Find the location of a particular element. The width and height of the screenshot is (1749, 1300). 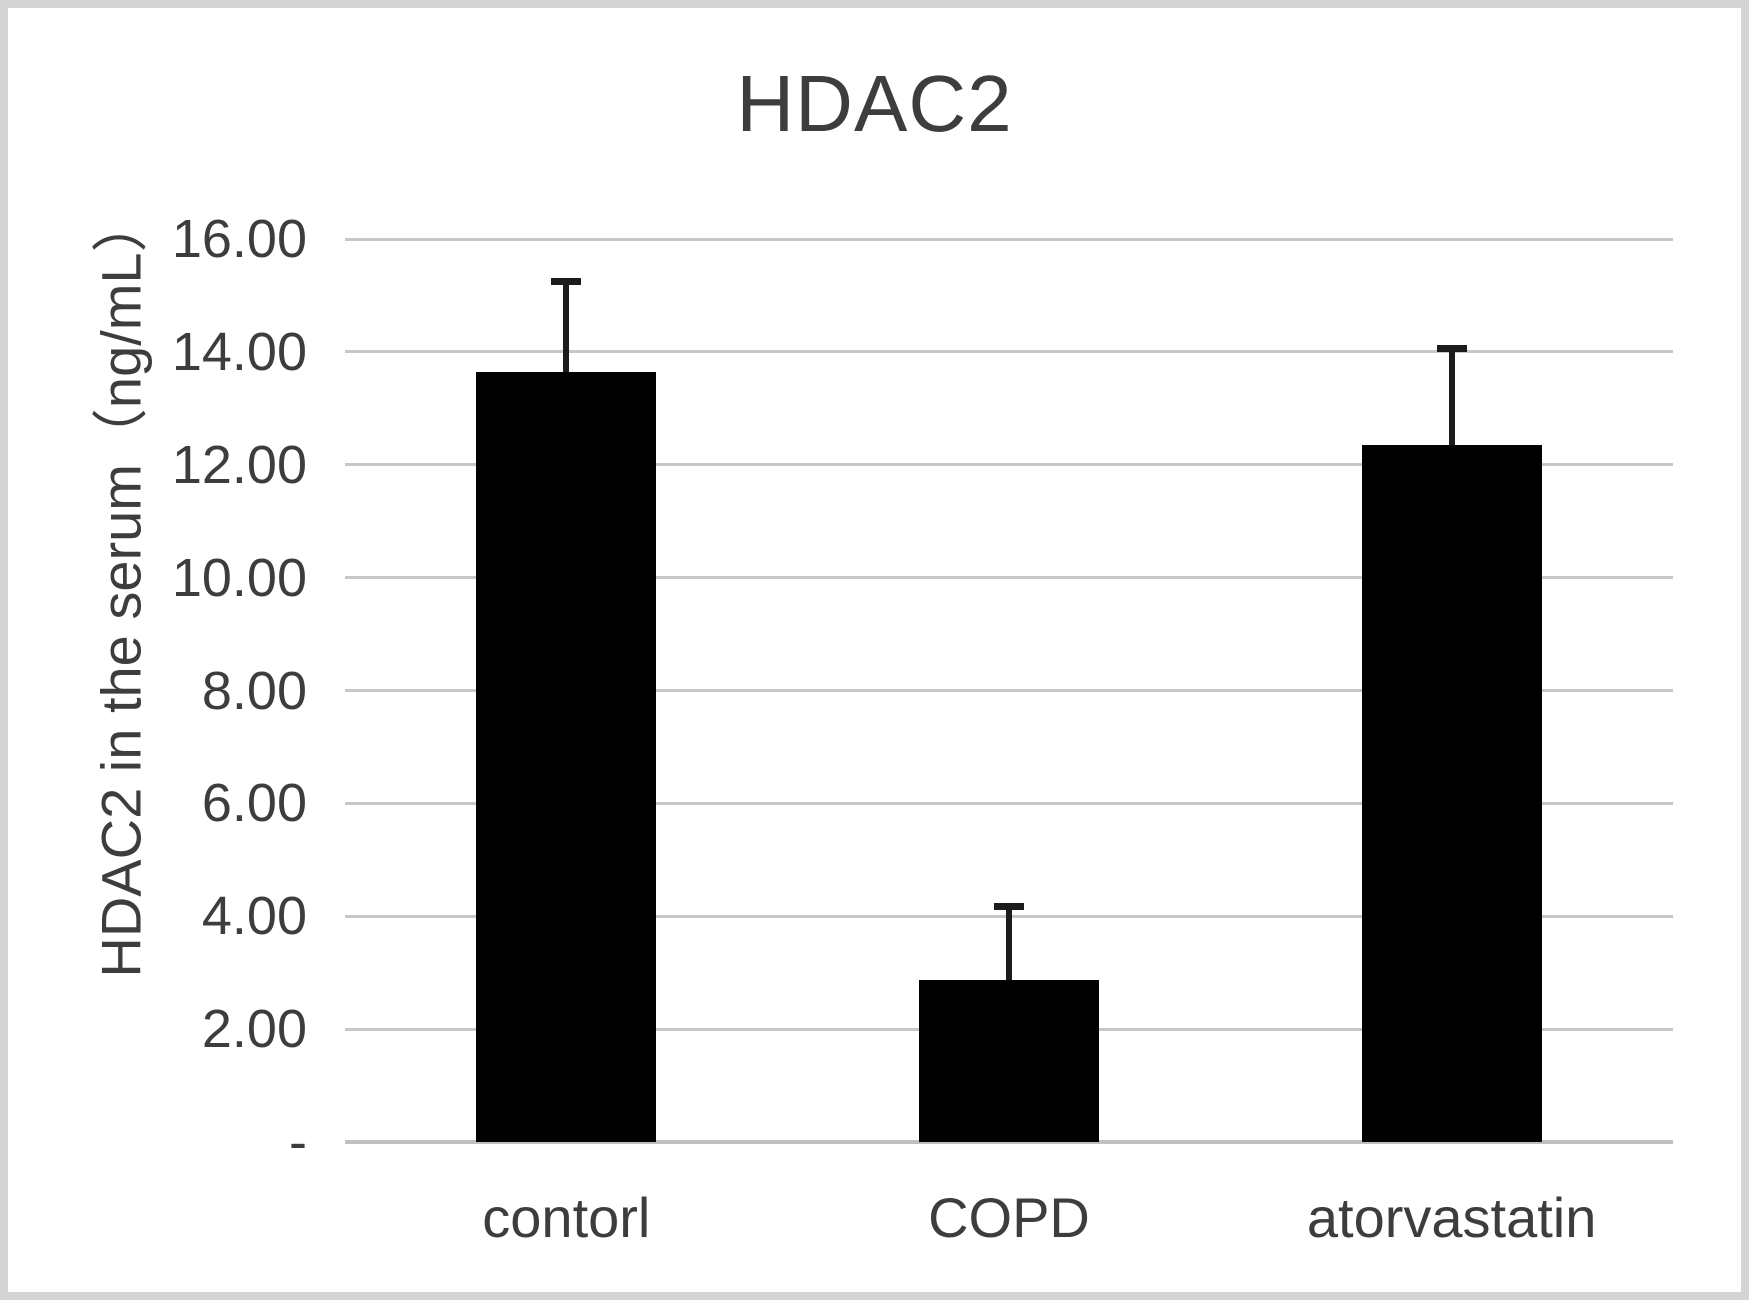

y-axis-tick-label: 16.00 is located at coordinates (239, 239).